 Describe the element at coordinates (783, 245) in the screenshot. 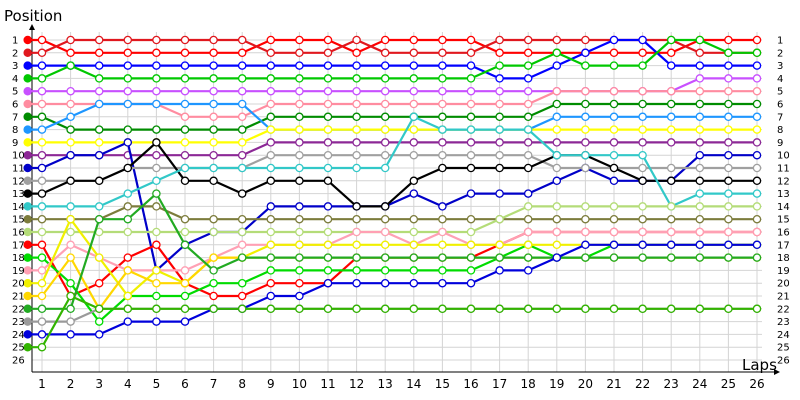

I see `y-tick-label-right: 17` at that location.